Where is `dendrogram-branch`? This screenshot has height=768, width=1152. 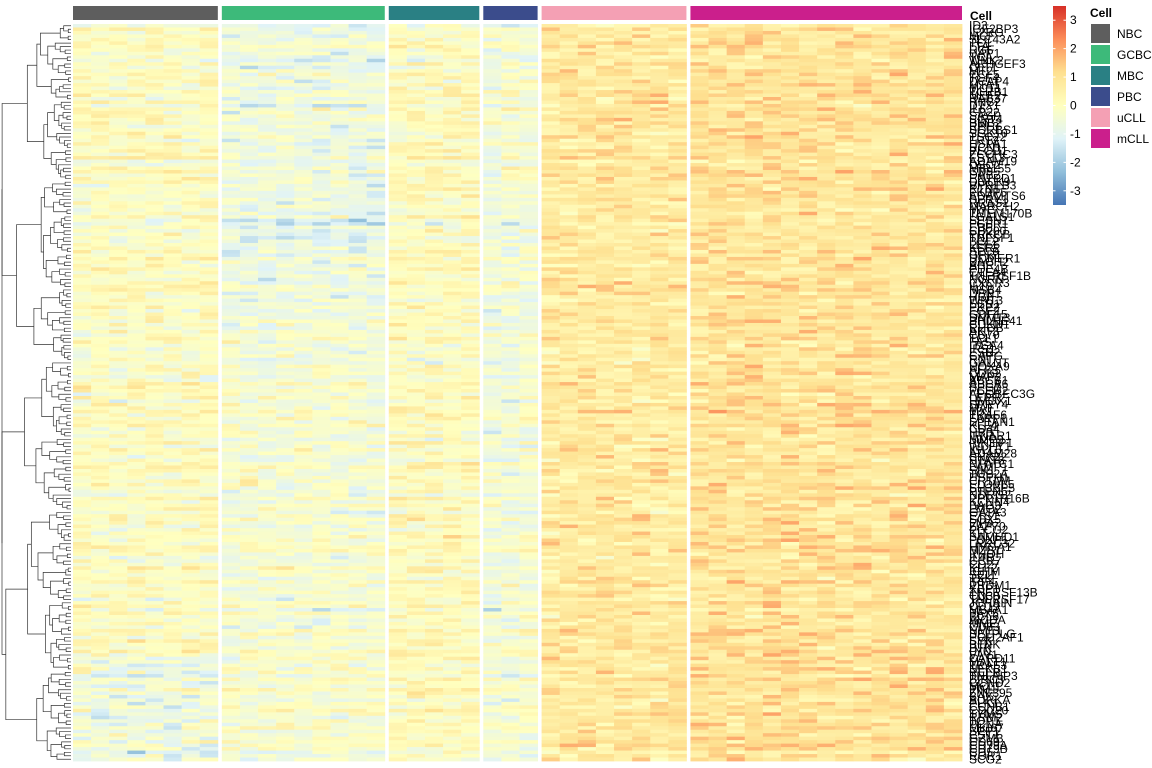 dendrogram-branch is located at coordinates (68, 549).